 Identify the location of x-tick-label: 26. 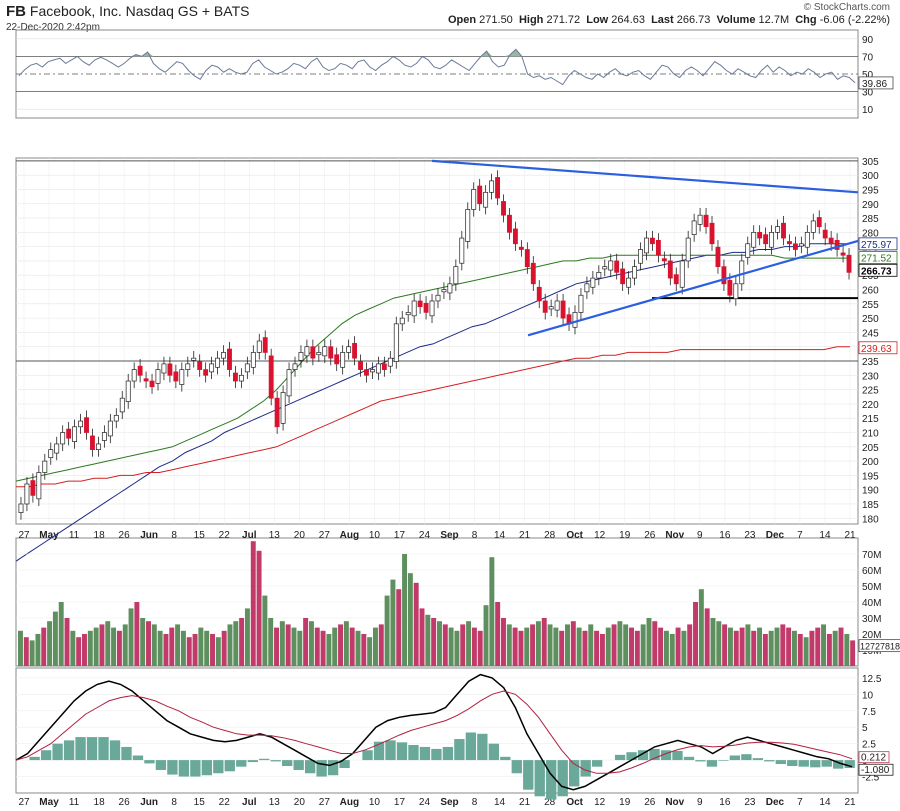
(125, 535).